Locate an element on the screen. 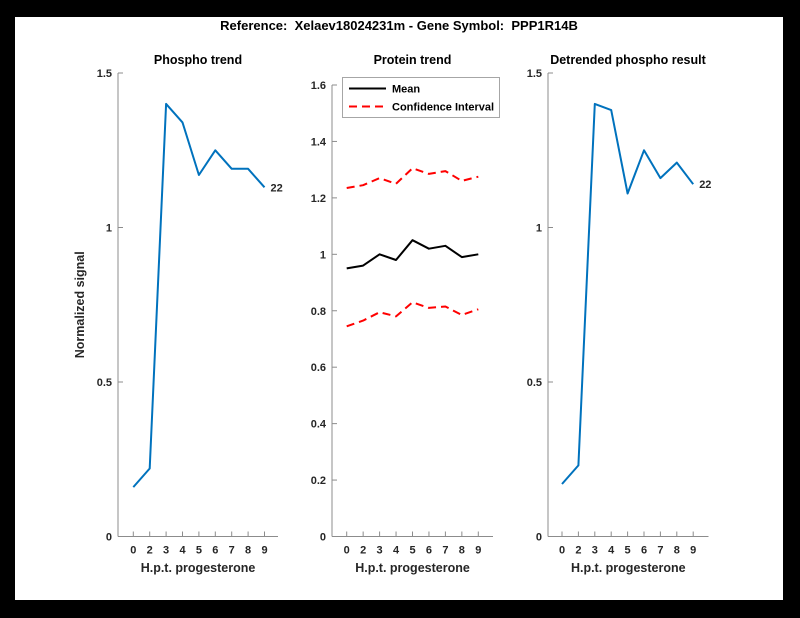 The image size is (800, 618). legend: Mean Confidence Interval is located at coordinates (421, 97).